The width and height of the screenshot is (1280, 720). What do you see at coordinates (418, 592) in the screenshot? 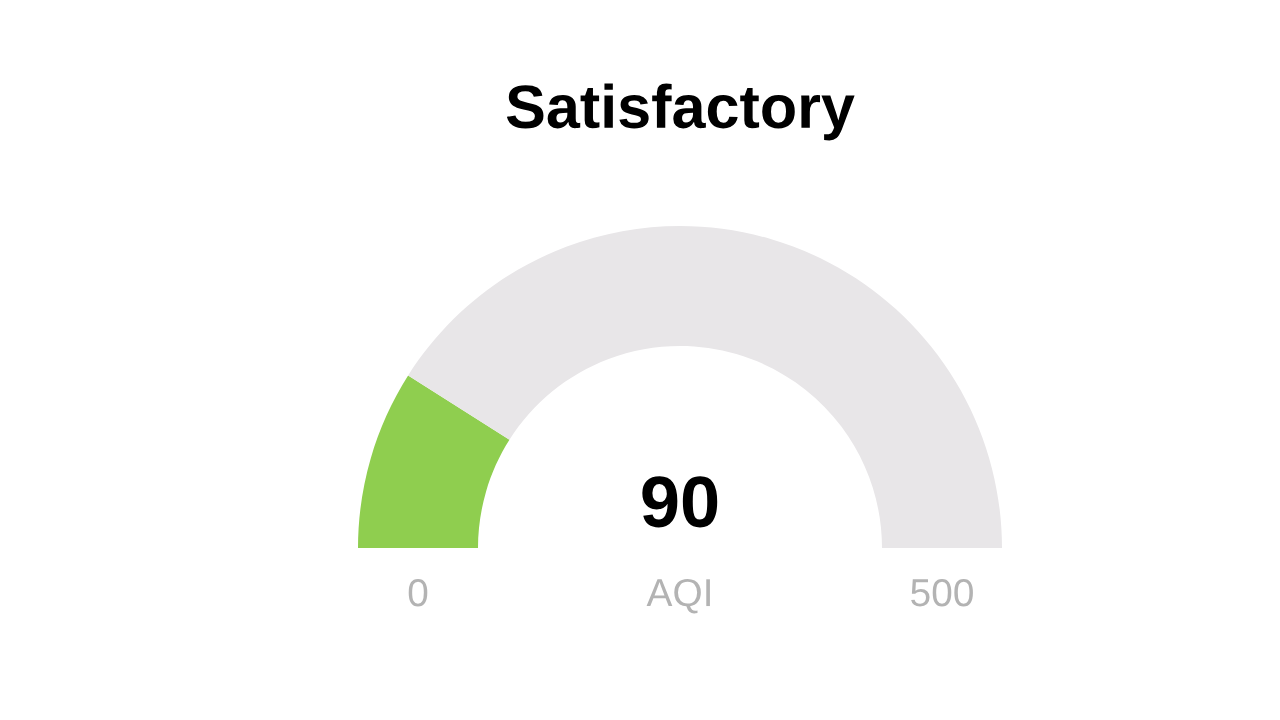
I see `text: 0` at bounding box center [418, 592].